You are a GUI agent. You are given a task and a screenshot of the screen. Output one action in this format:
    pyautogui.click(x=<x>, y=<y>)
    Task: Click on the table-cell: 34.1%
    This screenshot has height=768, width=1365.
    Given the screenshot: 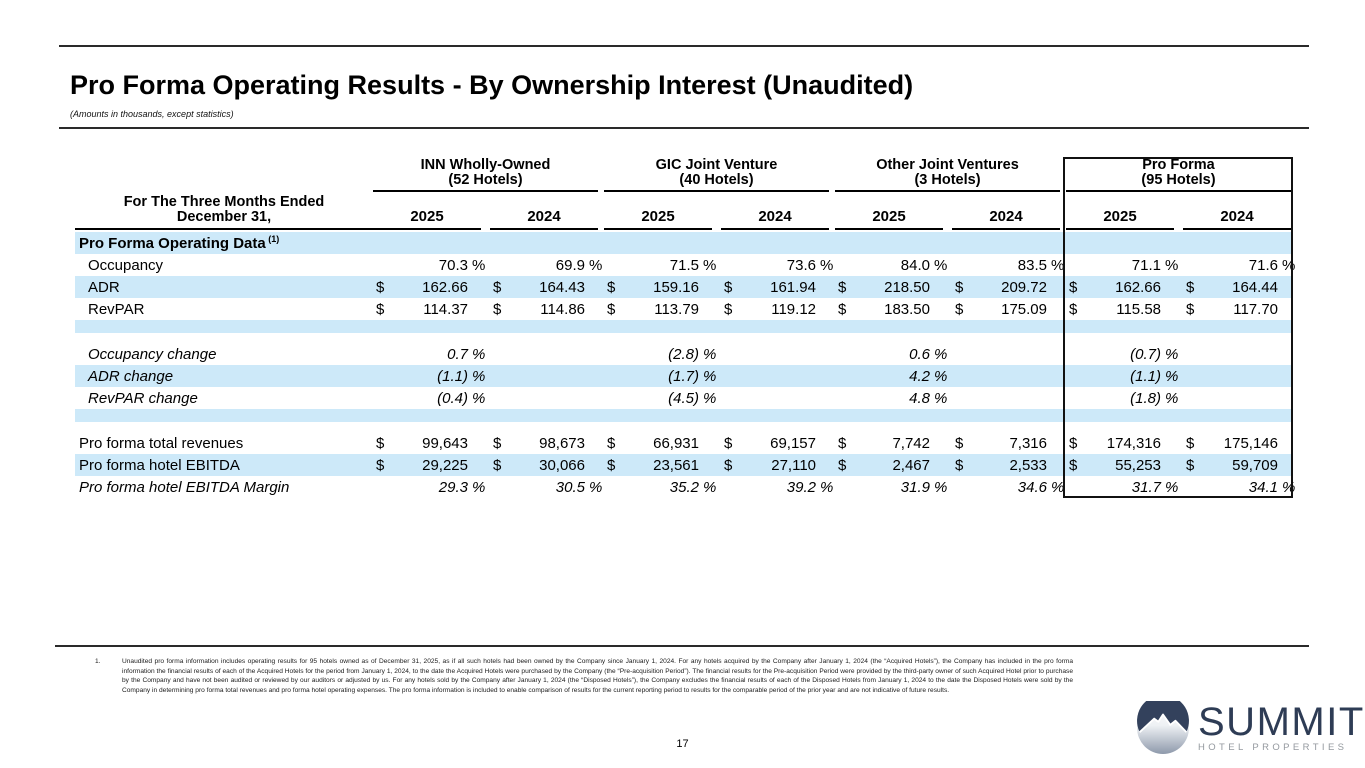 What is the action you would take?
    pyautogui.click(x=1272, y=487)
    